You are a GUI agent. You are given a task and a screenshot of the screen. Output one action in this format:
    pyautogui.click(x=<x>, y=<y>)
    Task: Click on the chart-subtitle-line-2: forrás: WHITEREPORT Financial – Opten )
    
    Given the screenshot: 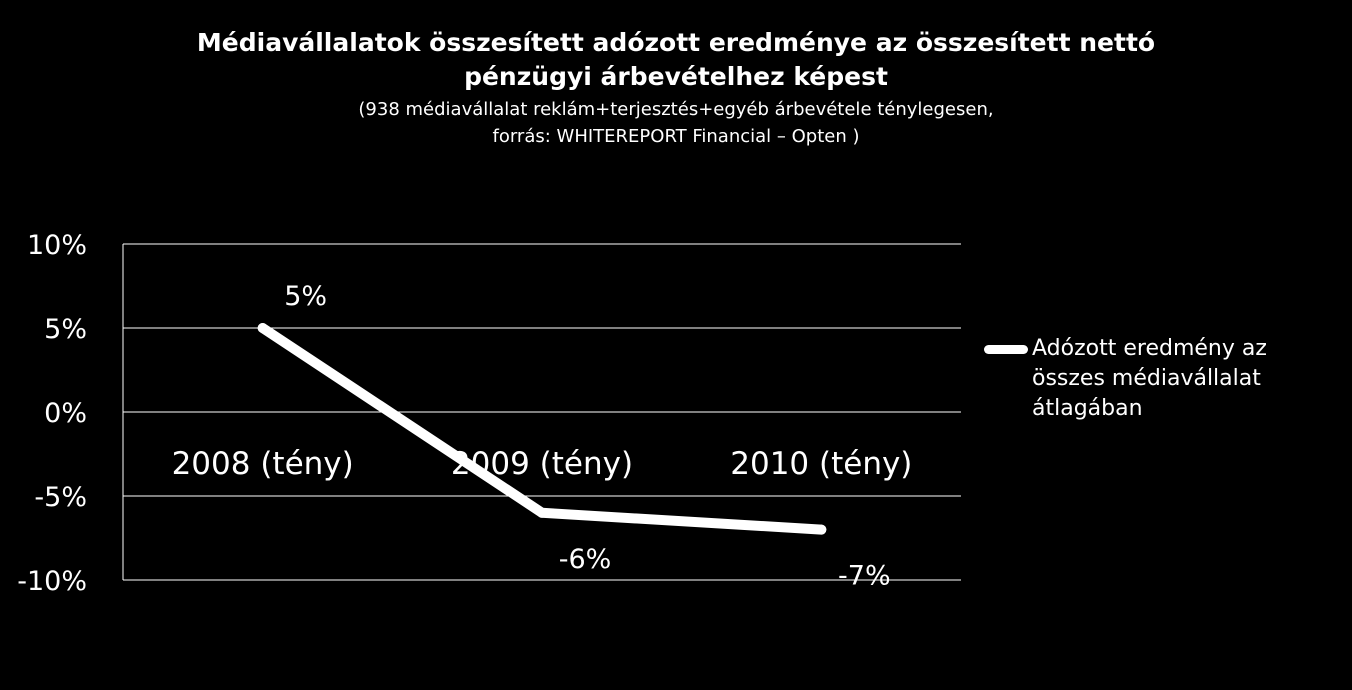 What is the action you would take?
    pyautogui.click(x=676, y=136)
    